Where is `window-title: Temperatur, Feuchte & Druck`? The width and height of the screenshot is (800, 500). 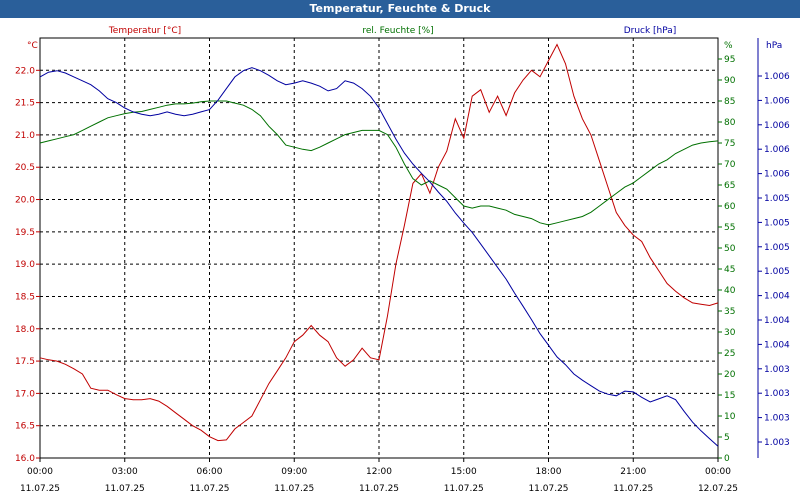
window-title: Temperatur, Feuchte & Druck is located at coordinates (400, 9).